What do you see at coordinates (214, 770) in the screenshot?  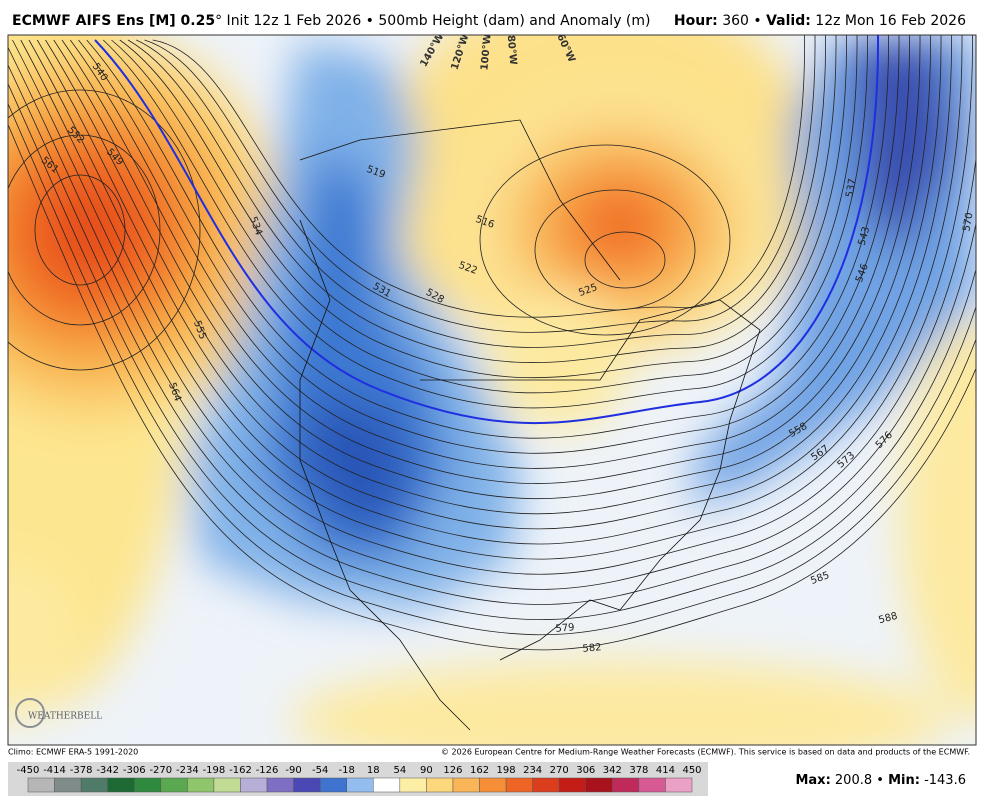 I see `colorbar-tick-label: -198` at bounding box center [214, 770].